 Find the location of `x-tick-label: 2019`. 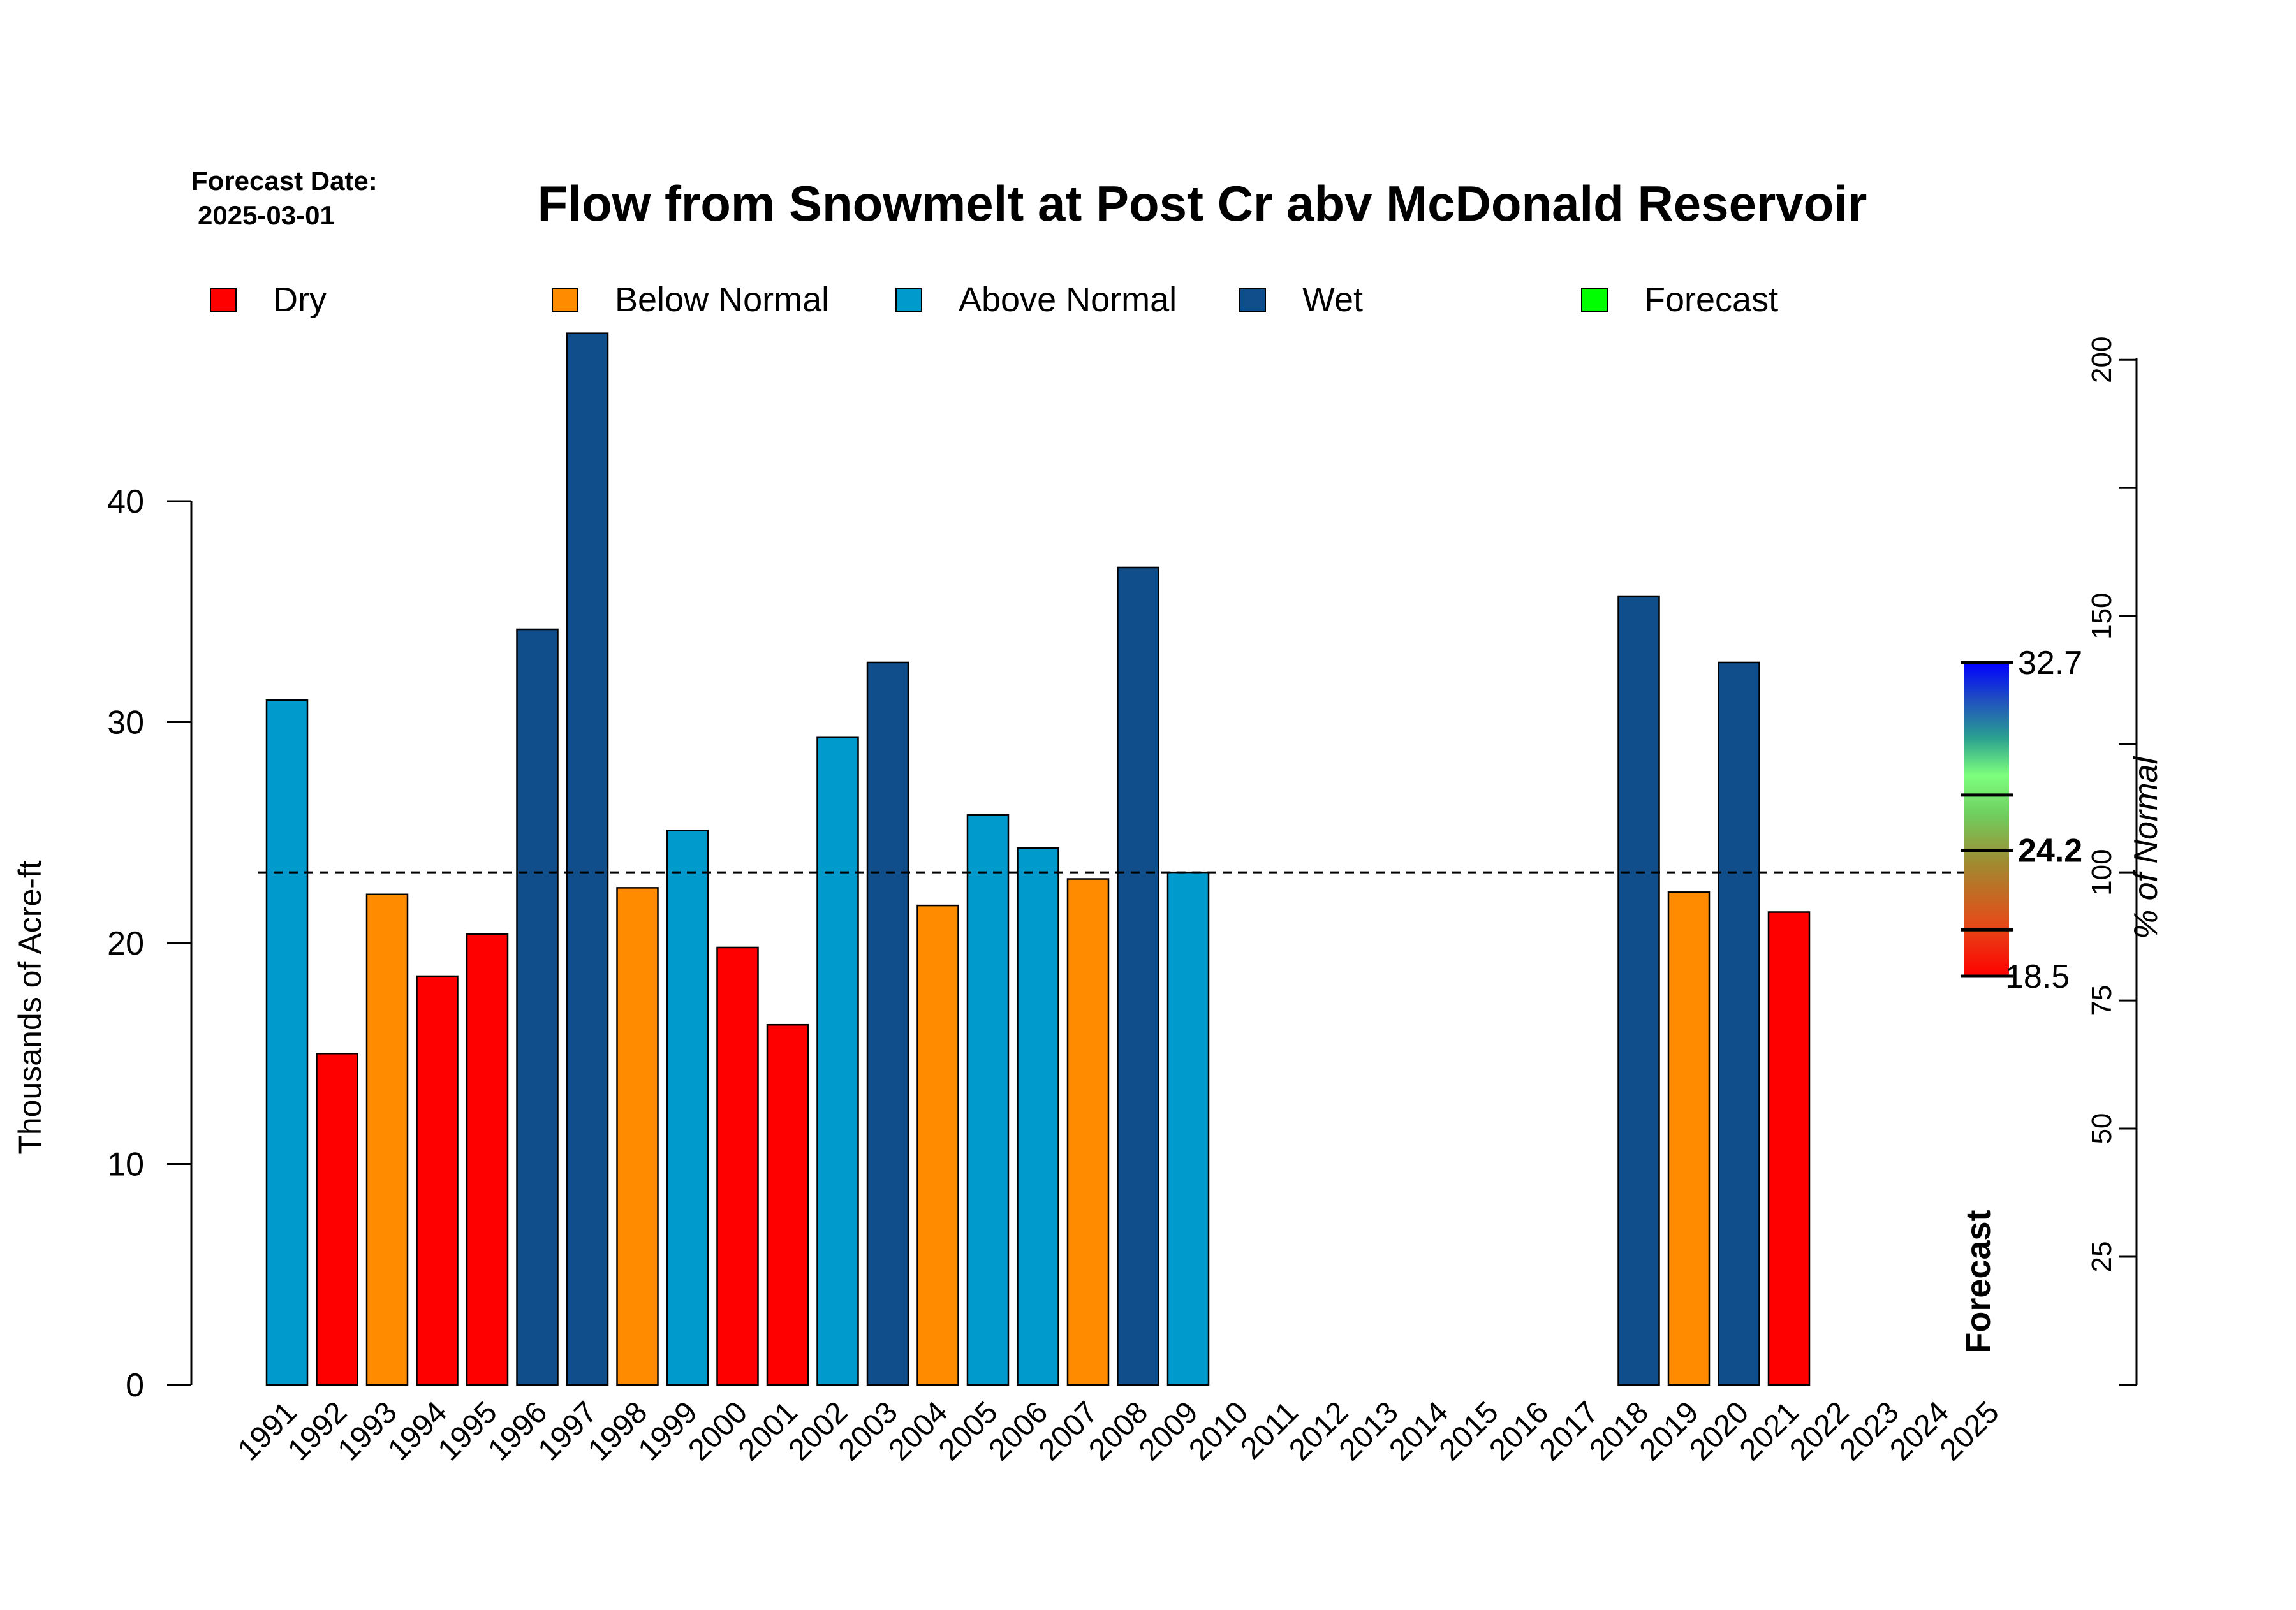

x-tick-label: 2019 is located at coordinates (1669, 1431).